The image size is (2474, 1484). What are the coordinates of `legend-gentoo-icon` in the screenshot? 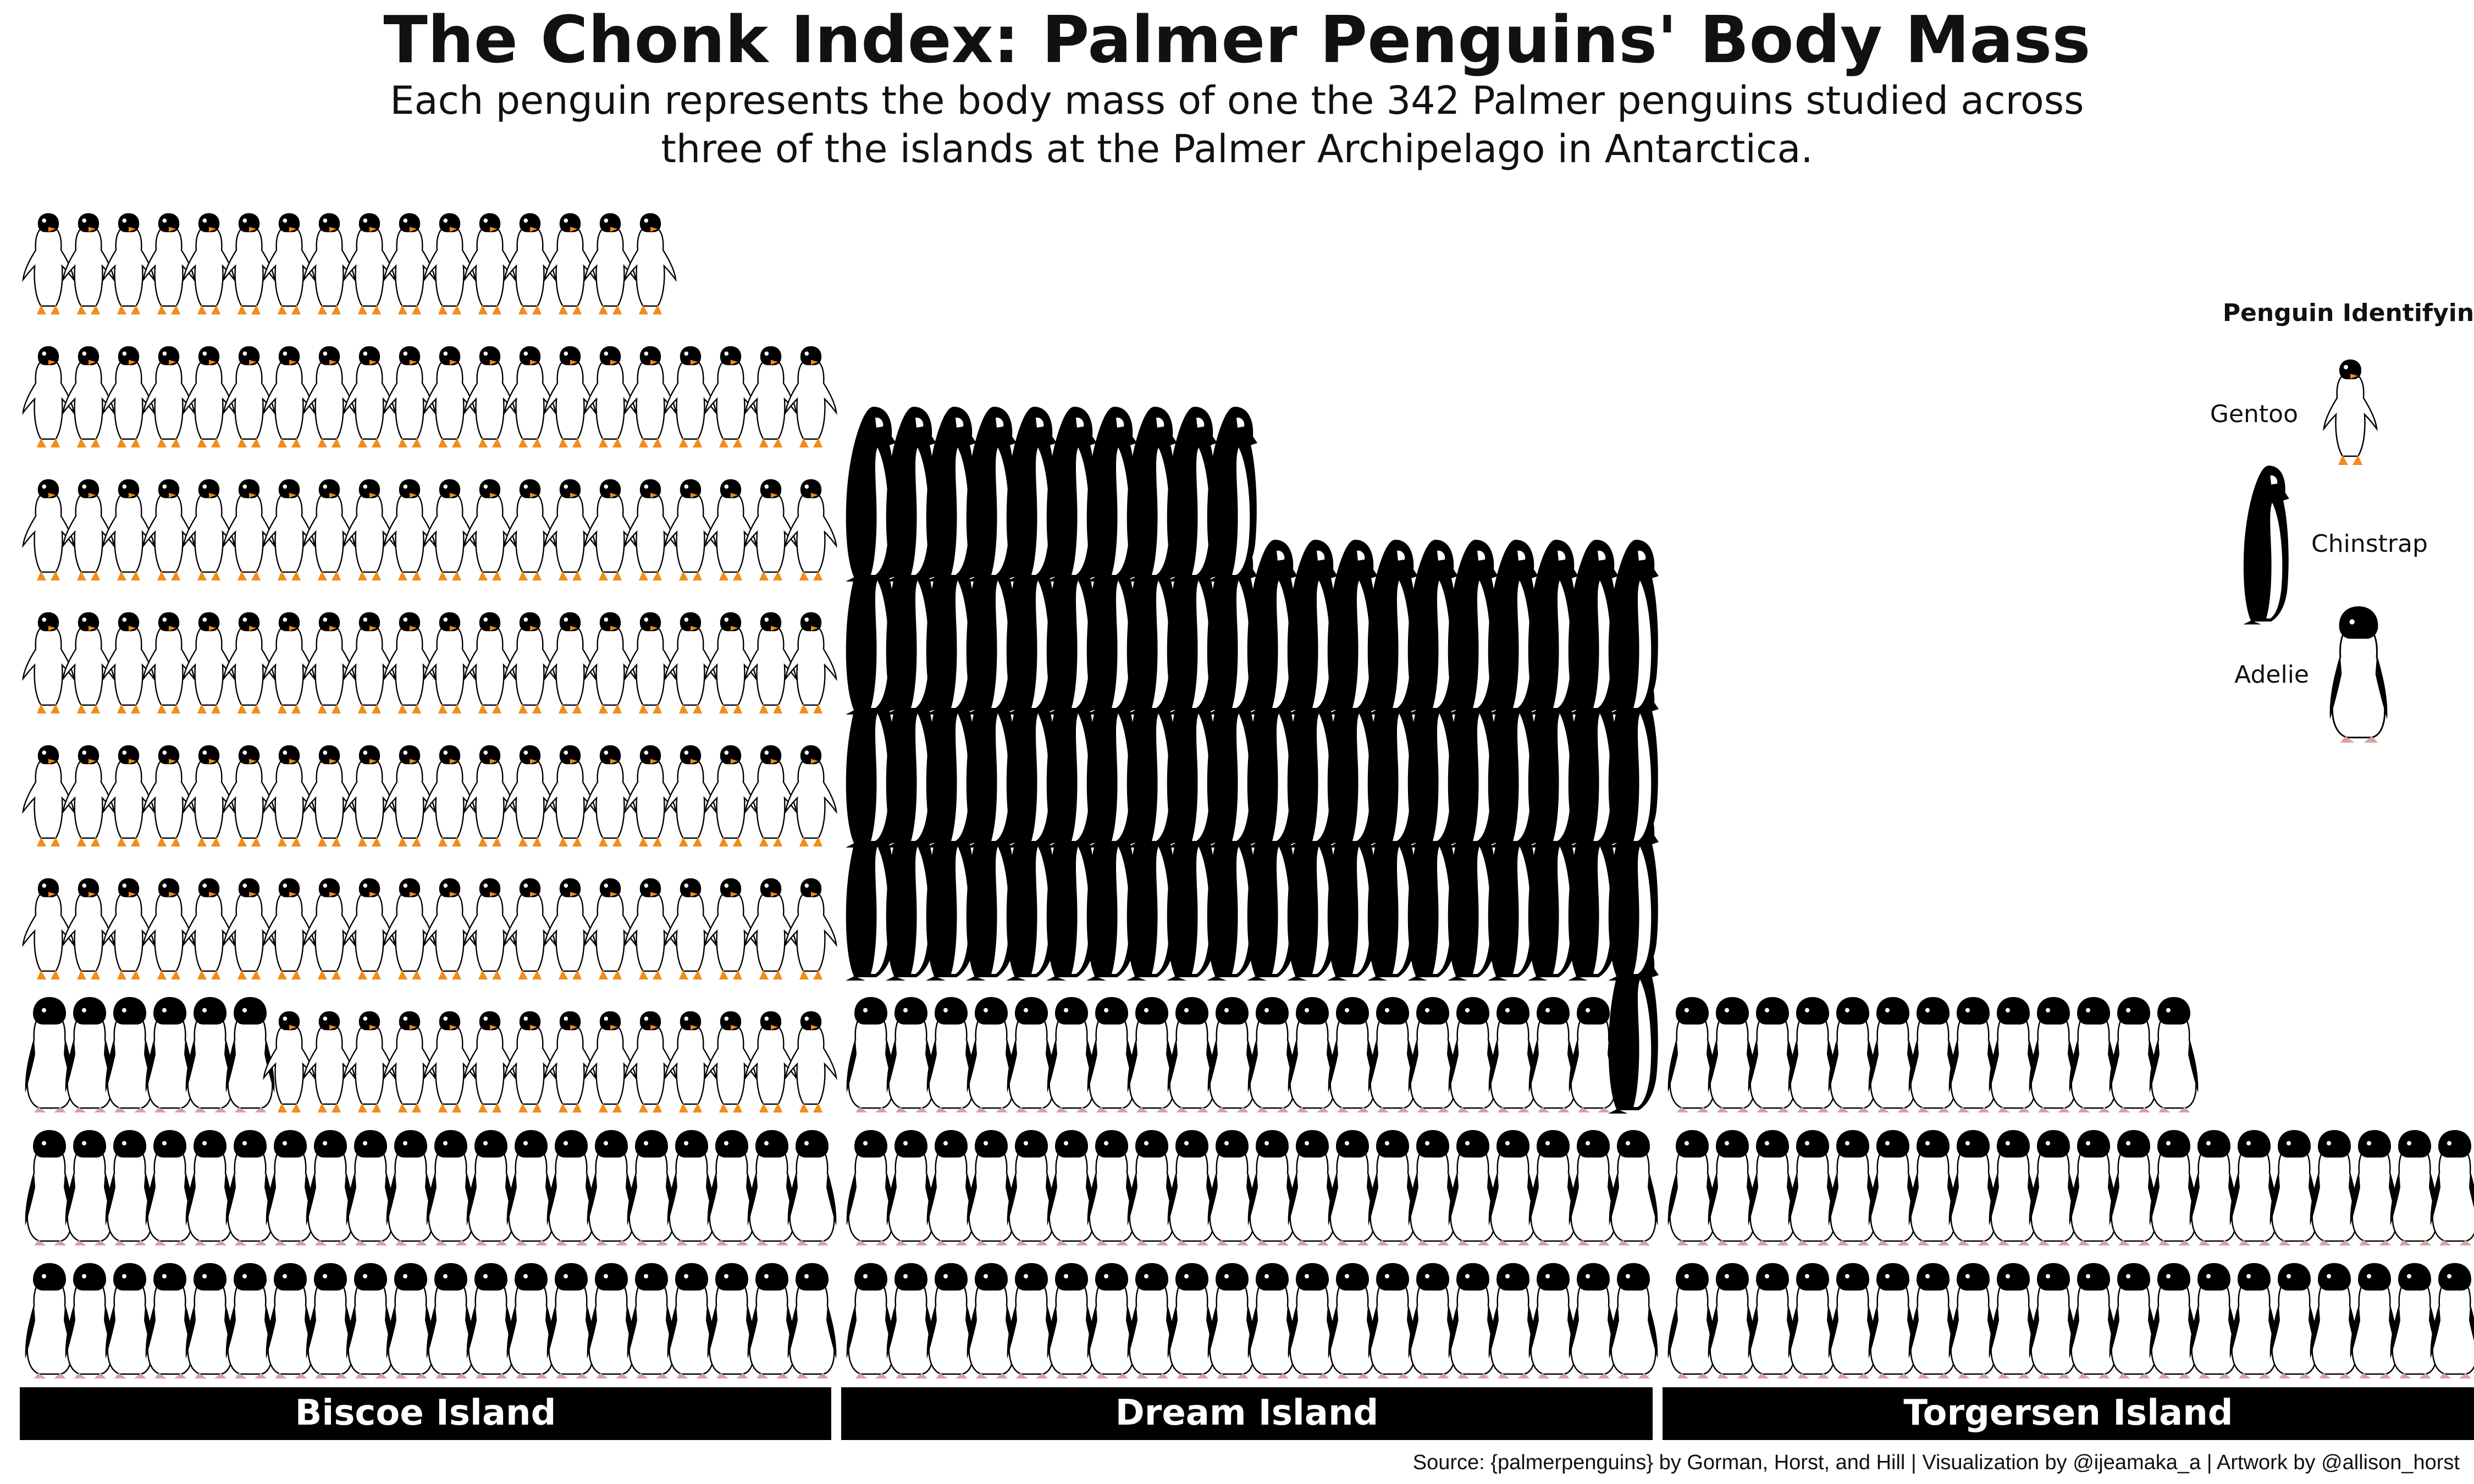 It's located at (2350, 412).